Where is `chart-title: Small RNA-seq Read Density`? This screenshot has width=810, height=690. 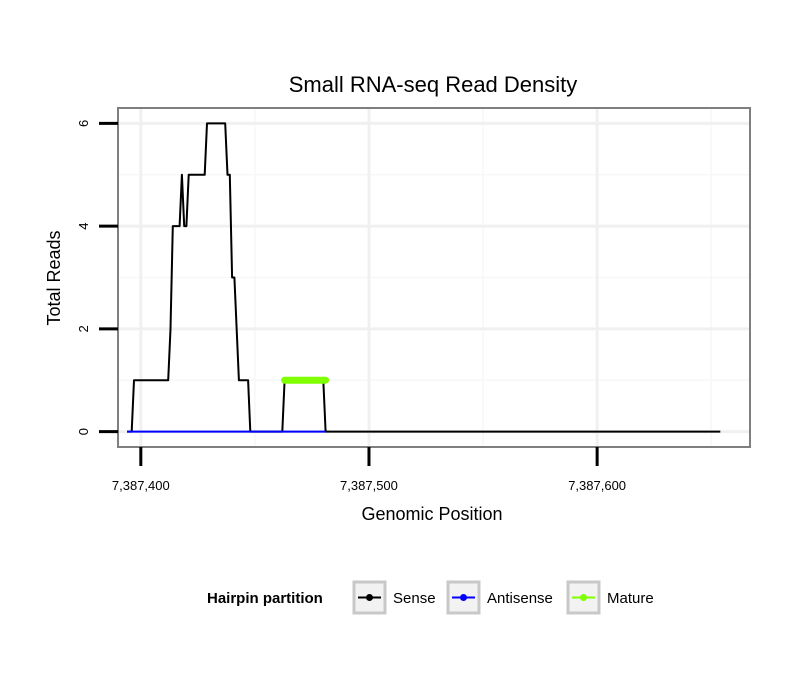
chart-title: Small RNA-seq Read Density is located at coordinates (433, 84).